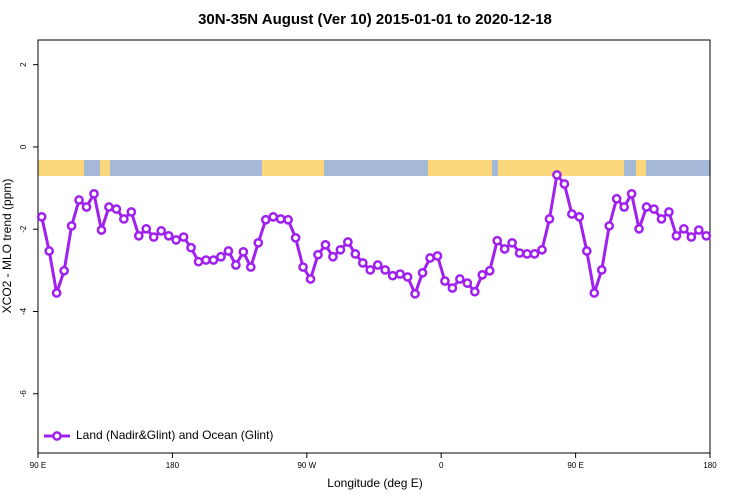 The width and height of the screenshot is (750, 500). I want to click on y-tick-label: 0, so click(23, 146).